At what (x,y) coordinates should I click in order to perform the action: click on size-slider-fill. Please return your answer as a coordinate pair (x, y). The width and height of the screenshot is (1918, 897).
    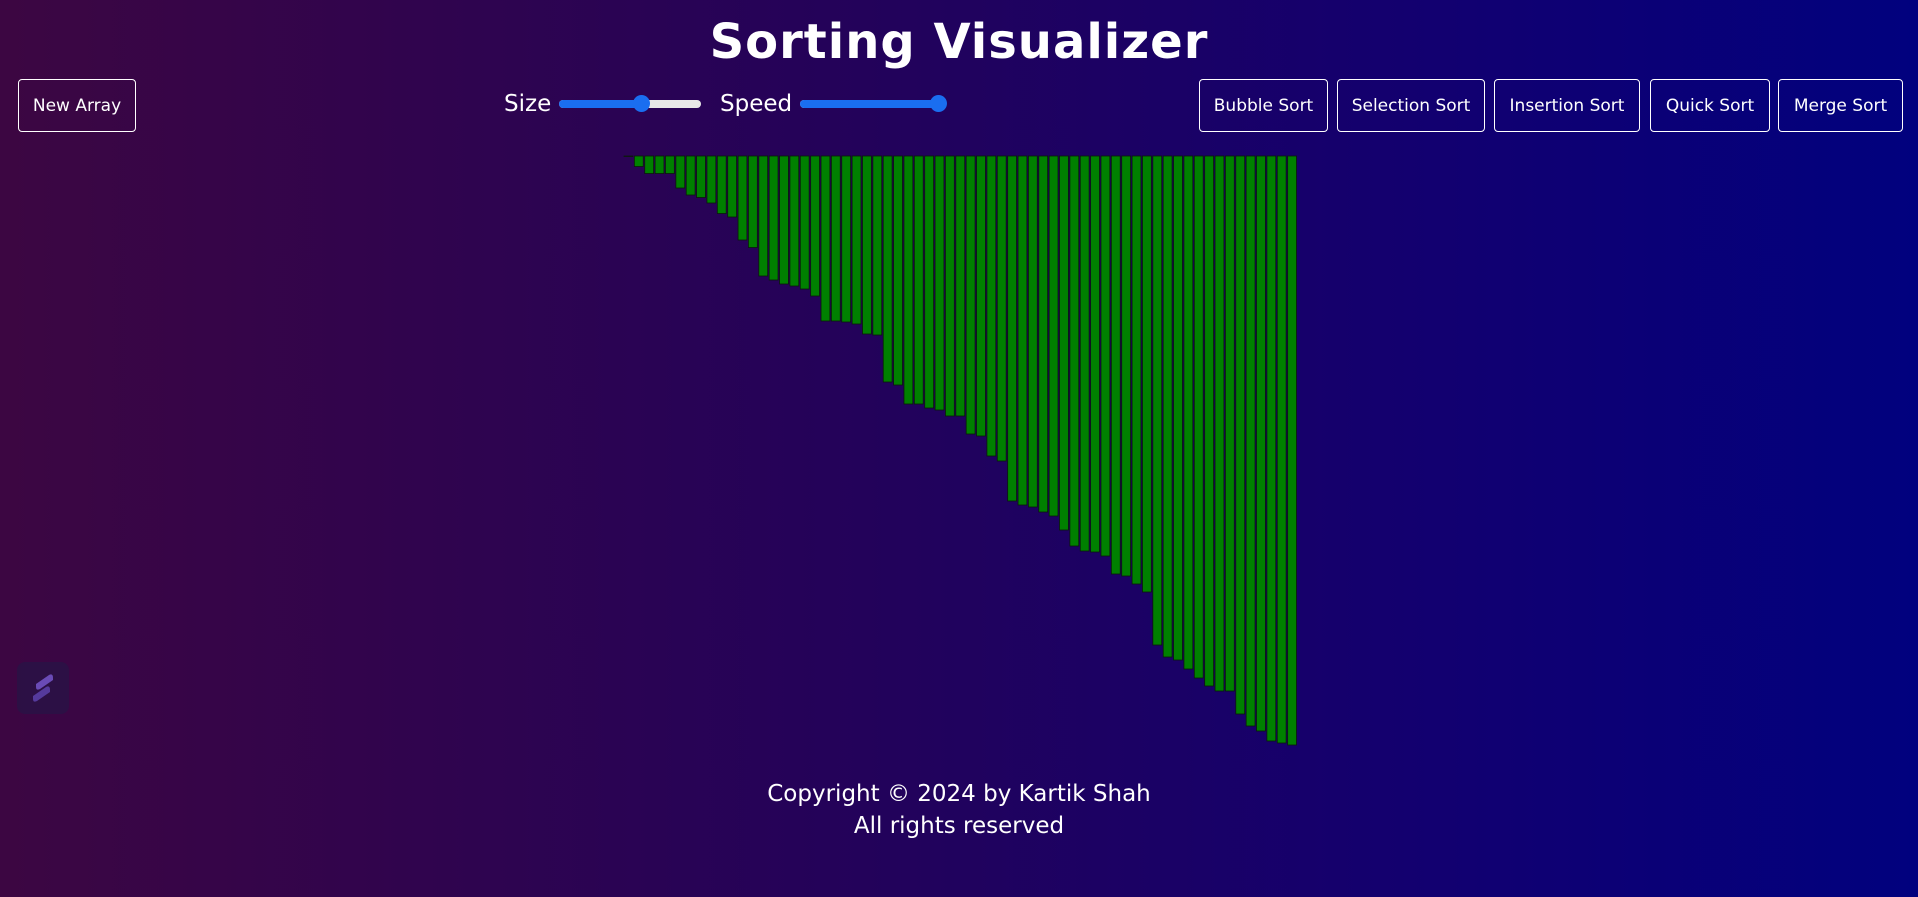
    Looking at the image, I should click on (600, 104).